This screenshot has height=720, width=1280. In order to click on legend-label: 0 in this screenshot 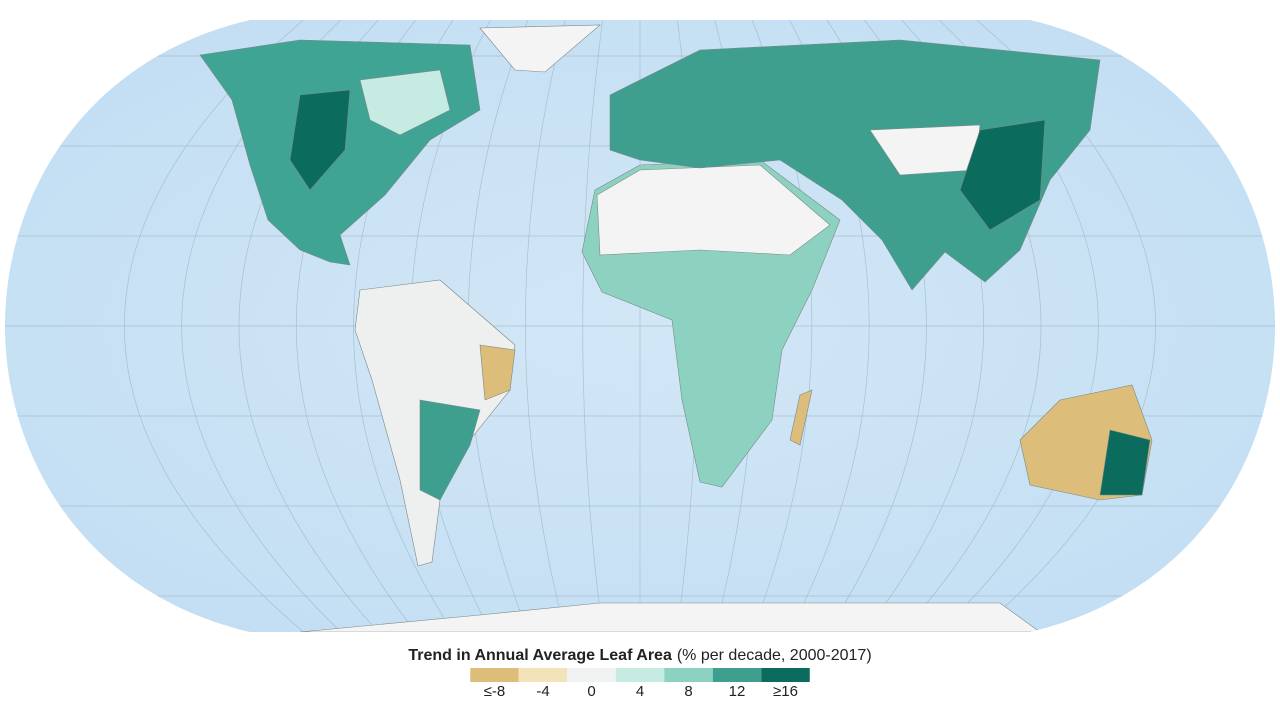, I will do `click(591, 691)`.